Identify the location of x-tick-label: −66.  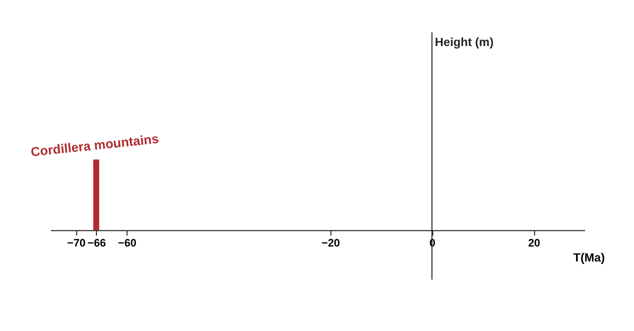
(97, 243).